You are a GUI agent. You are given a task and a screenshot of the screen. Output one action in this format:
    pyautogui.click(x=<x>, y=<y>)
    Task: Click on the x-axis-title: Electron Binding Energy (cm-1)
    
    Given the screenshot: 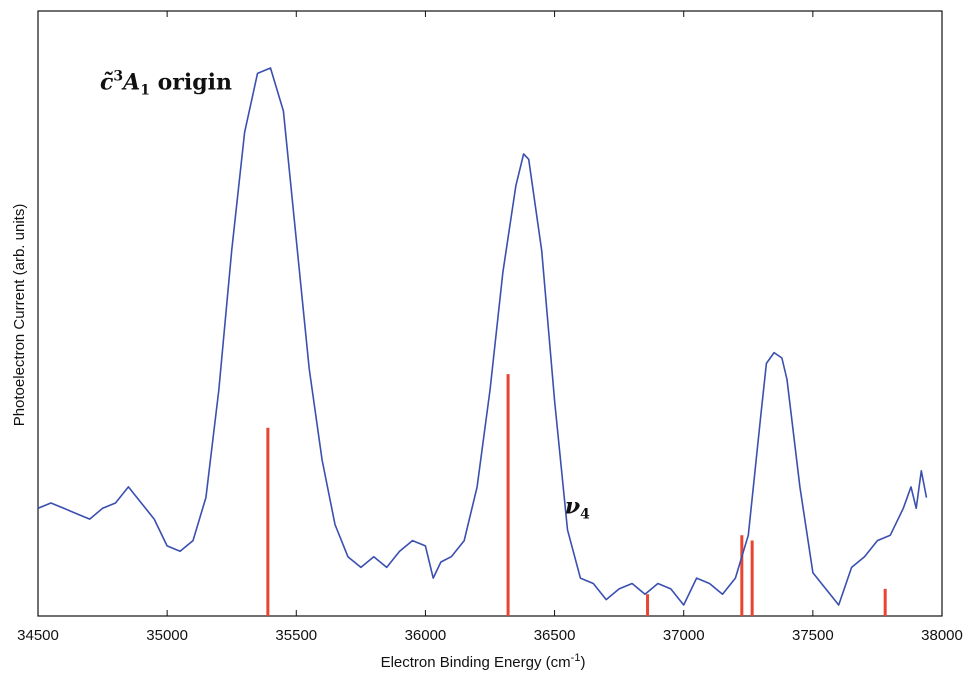 What is the action you would take?
    pyautogui.click(x=483, y=661)
    